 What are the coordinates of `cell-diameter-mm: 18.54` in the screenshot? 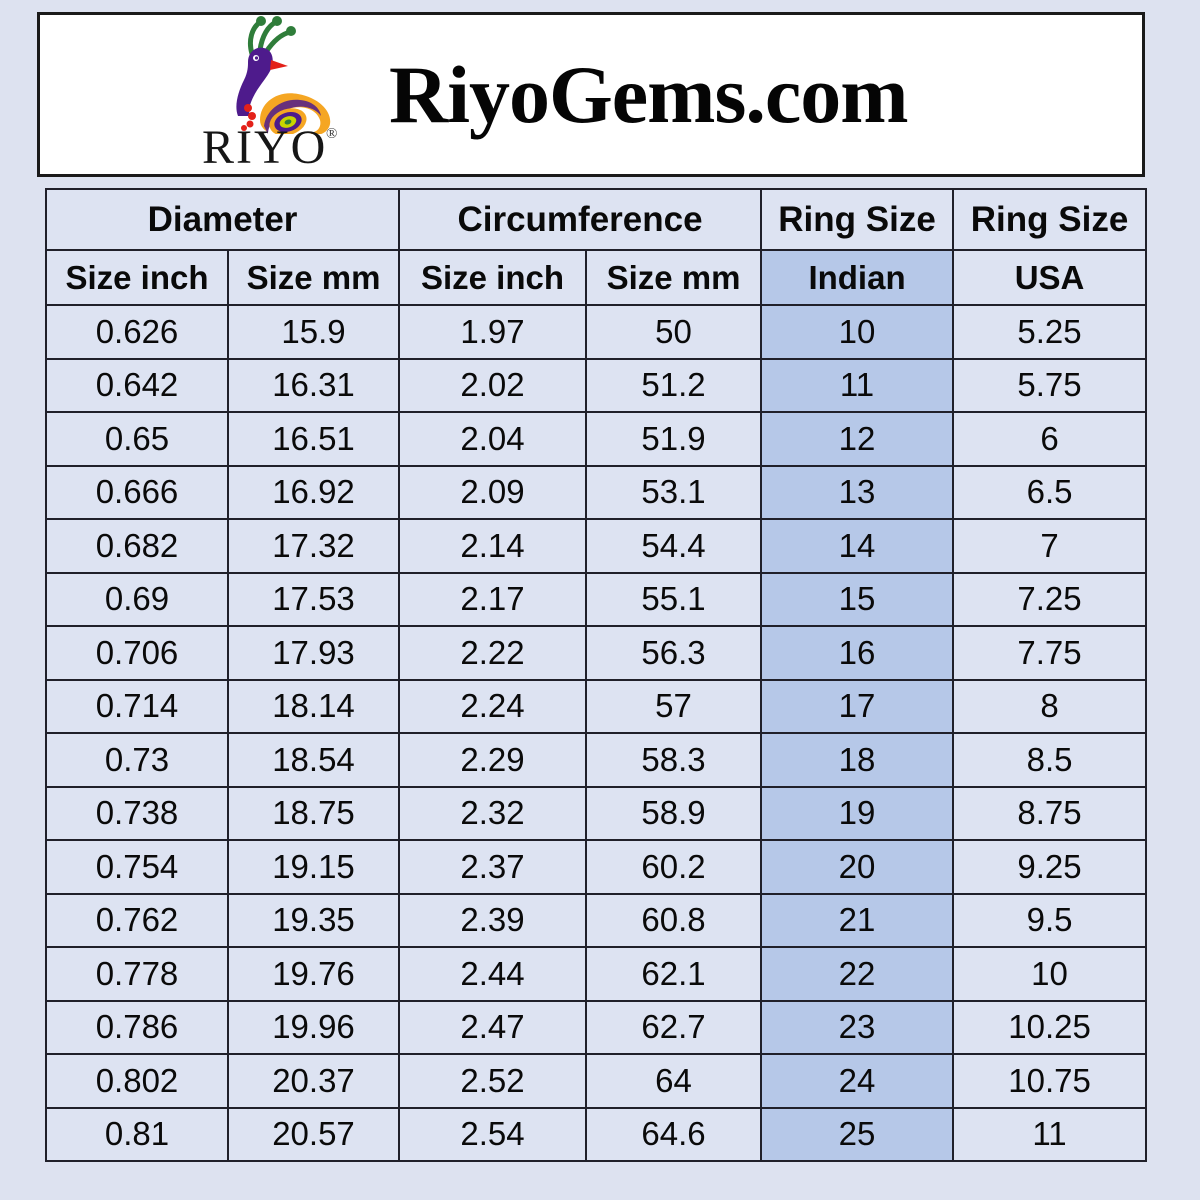 It's located at (313, 760).